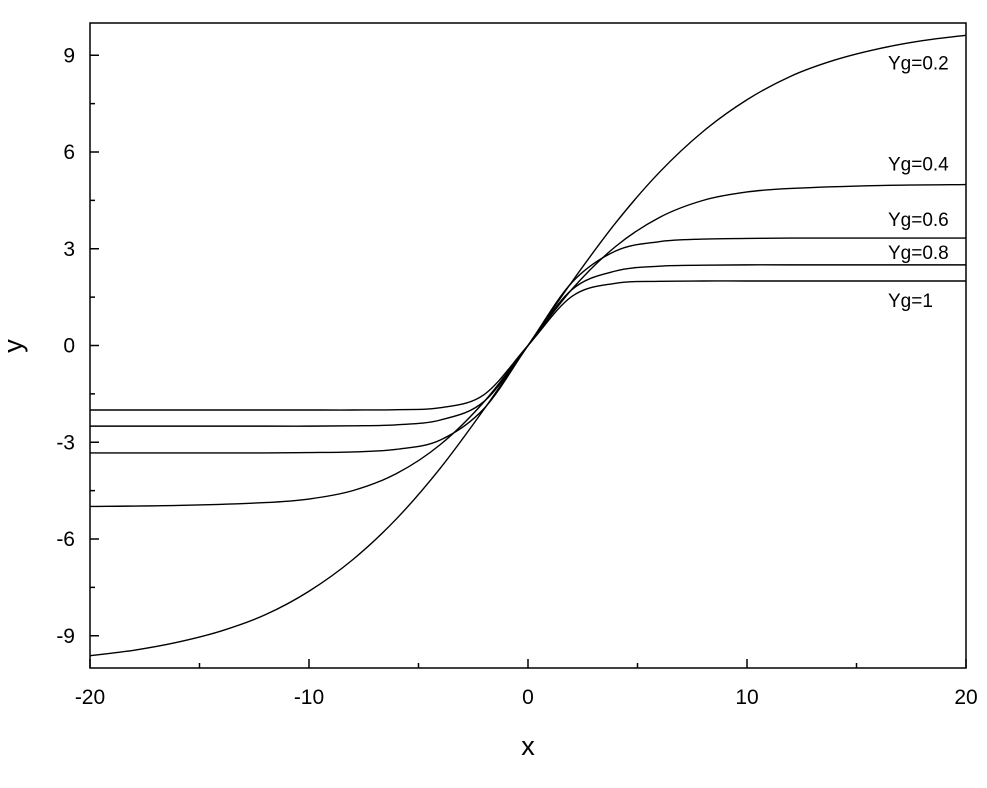  What do you see at coordinates (528, 746) in the screenshot?
I see `x-axis-title: x` at bounding box center [528, 746].